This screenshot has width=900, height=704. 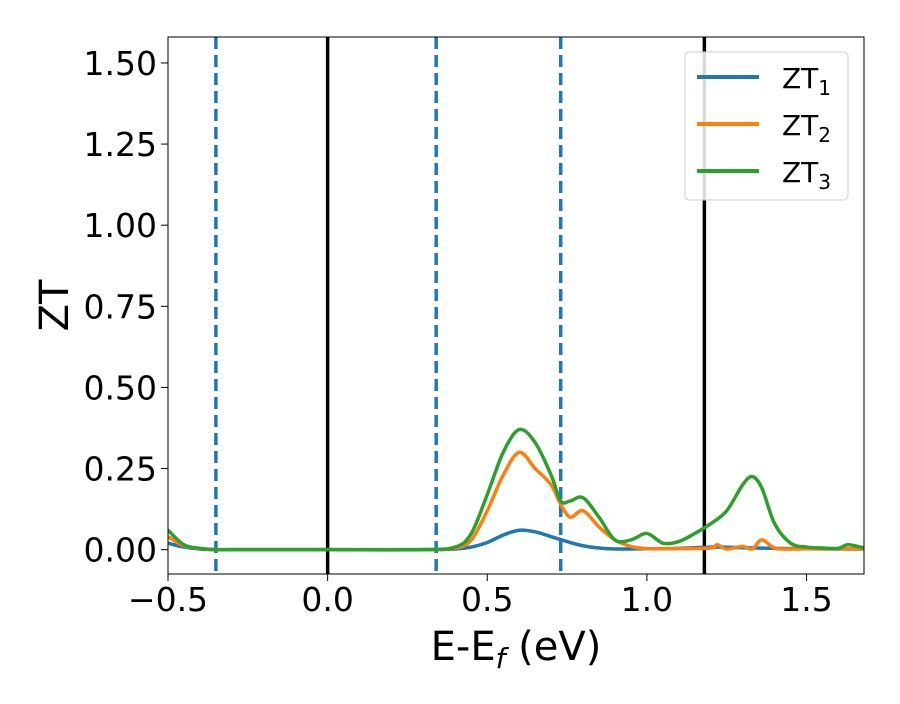 What do you see at coordinates (120, 306) in the screenshot?
I see `y-tick-label-3: 0.75` at bounding box center [120, 306].